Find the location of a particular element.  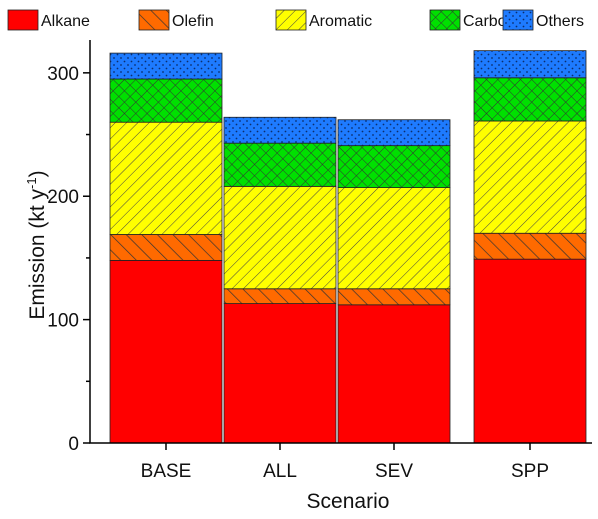

y-tick-label-300: 300 is located at coordinates (63, 74).